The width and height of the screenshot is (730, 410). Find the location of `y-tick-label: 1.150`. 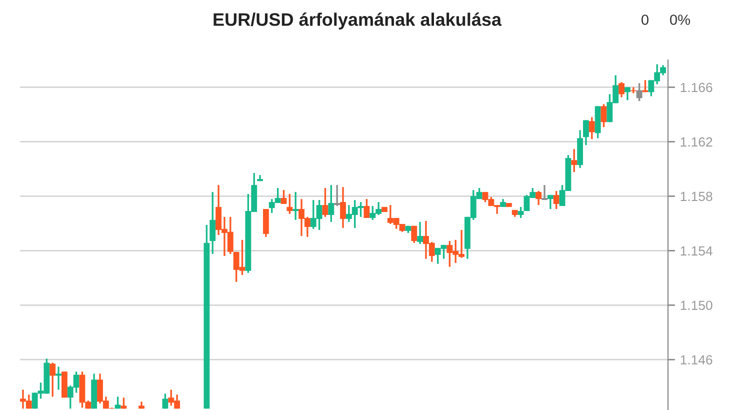

y-tick-label: 1.150 is located at coordinates (696, 305).